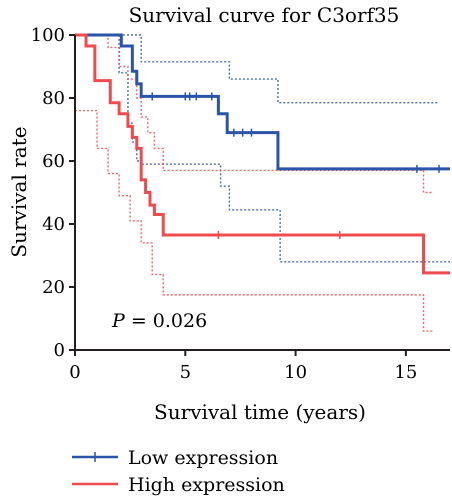 This screenshot has height=500, width=452. I want to click on legend: Low expression High expression, so click(178, 471).